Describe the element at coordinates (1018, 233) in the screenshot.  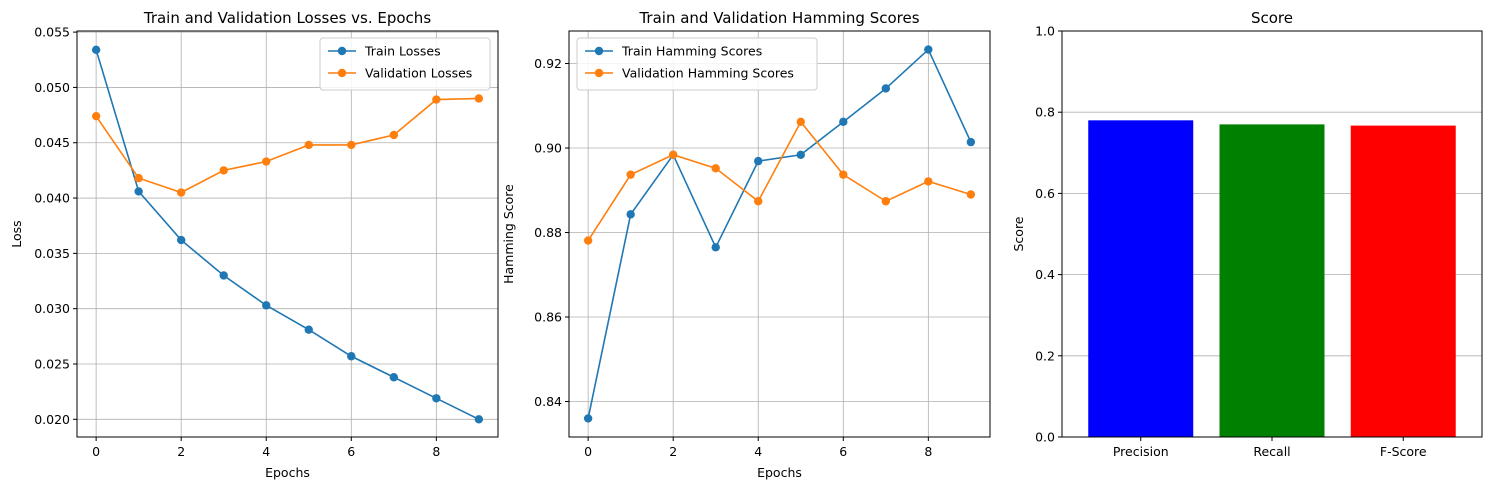
I see `y-axis-label: Score` at that location.